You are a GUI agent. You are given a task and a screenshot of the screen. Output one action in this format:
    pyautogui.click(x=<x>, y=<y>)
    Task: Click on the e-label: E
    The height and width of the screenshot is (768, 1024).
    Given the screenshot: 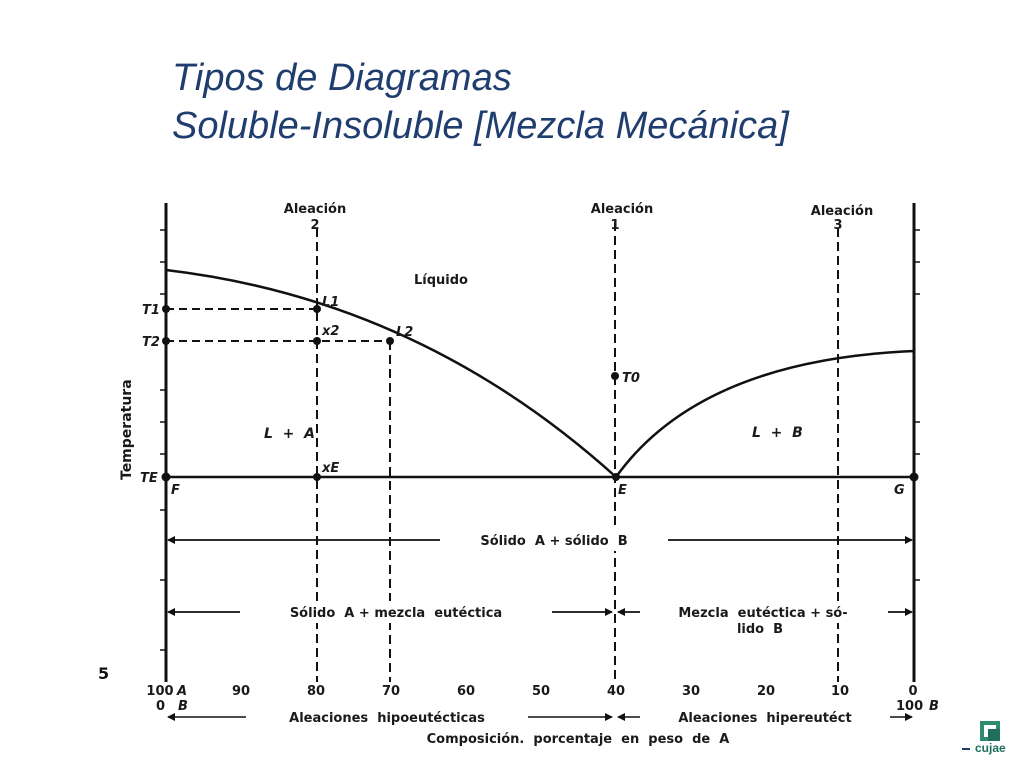 What is the action you would take?
    pyautogui.click(x=622, y=490)
    